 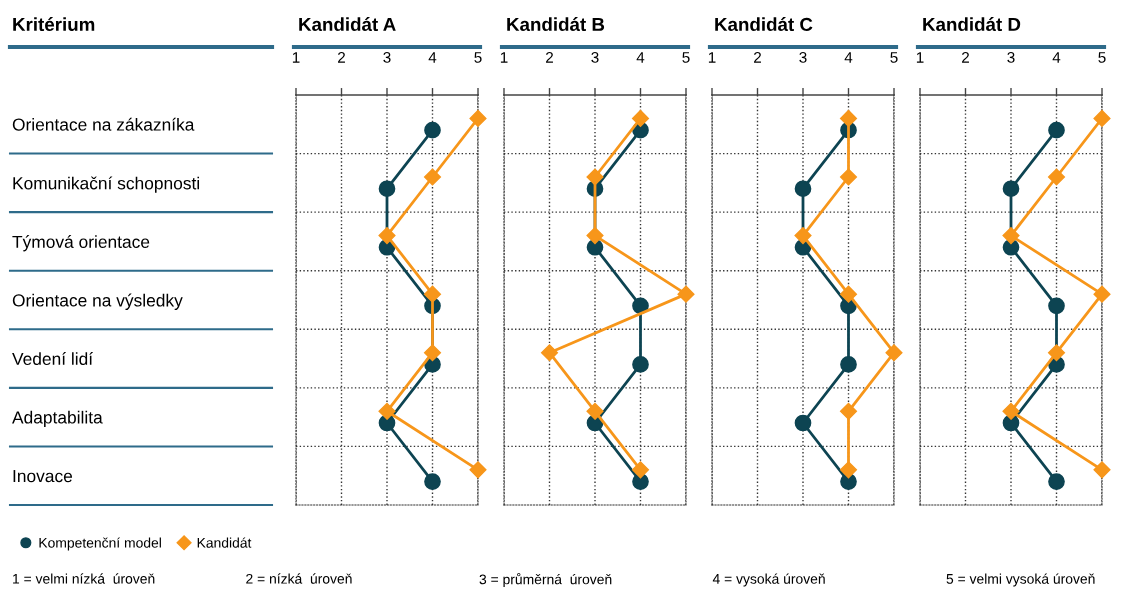 I want to click on chart-title: Kandidát B, so click(x=556, y=24).